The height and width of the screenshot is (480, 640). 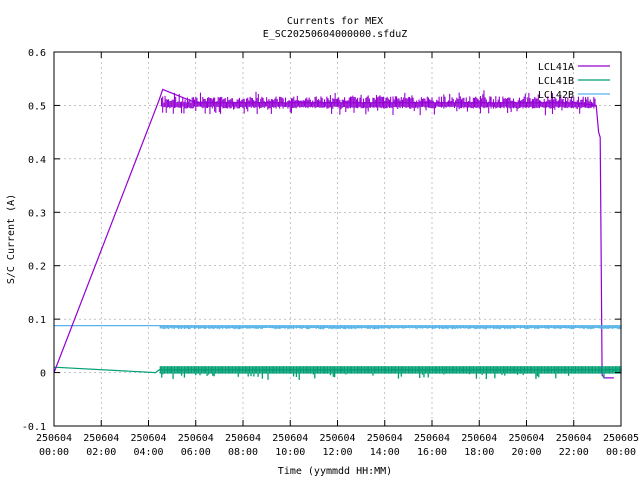 I want to click on x-tick-label-time: 12:00, so click(x=337, y=452).